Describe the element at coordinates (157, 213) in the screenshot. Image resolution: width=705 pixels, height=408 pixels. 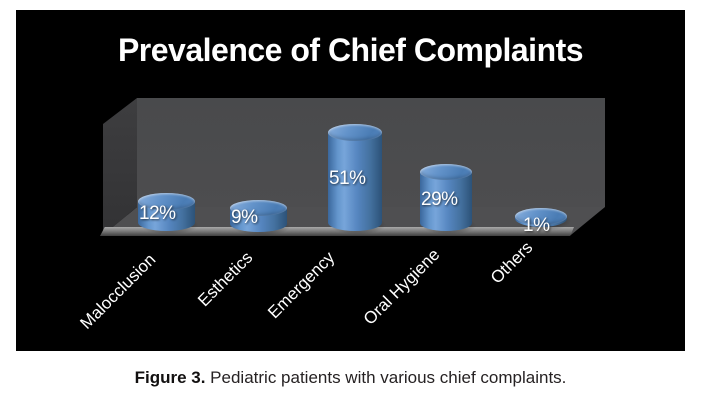
I see `bar-data-label: 12%` at that location.